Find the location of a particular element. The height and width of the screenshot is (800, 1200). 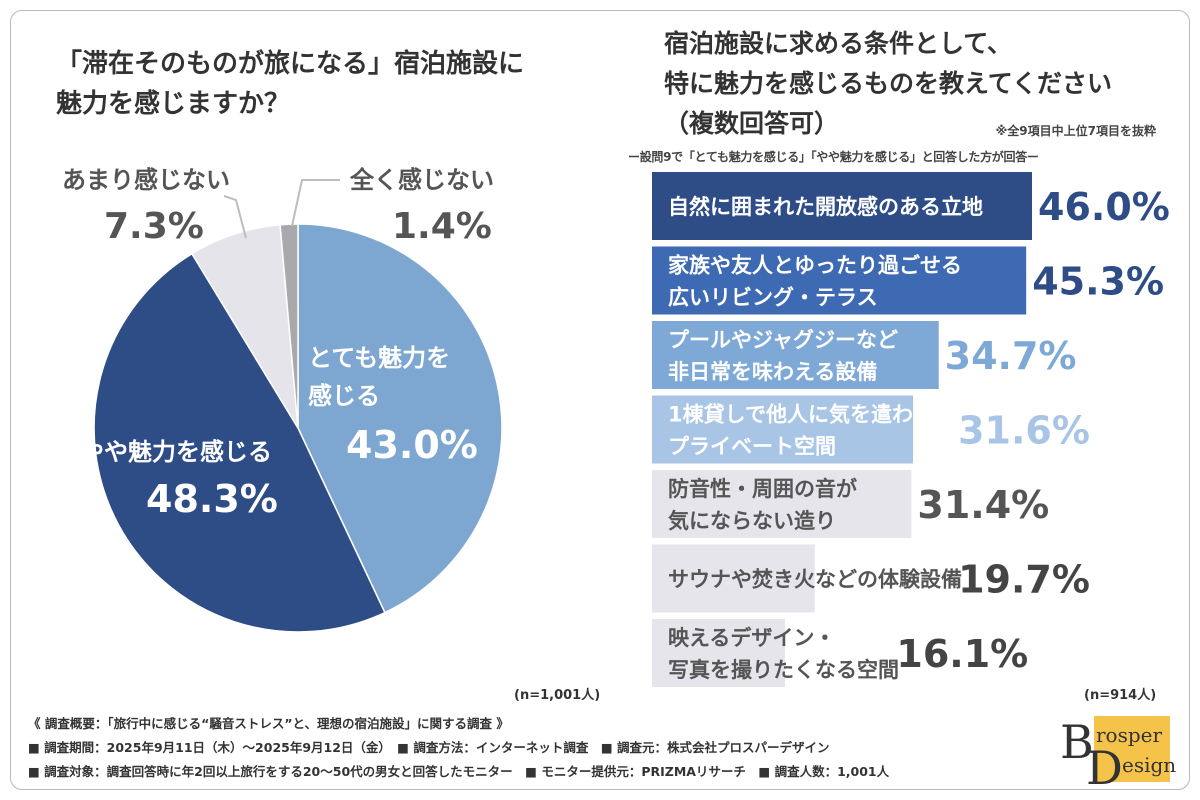

pie-value-1: 48.3% is located at coordinates (212, 499).